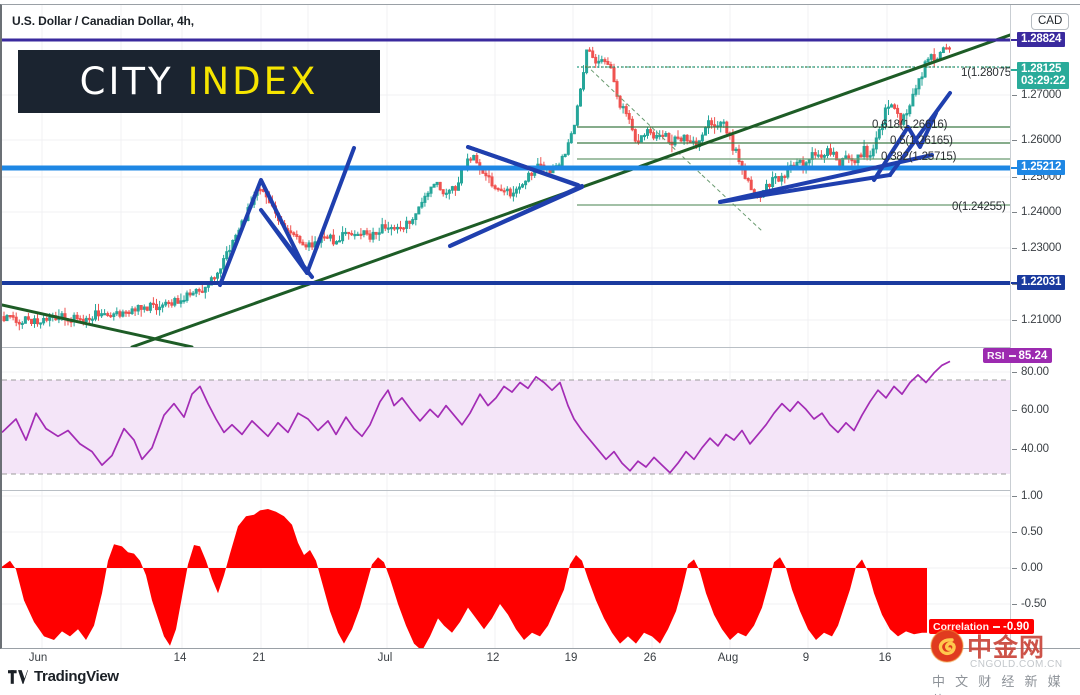 This screenshot has height=695, width=1080. I want to click on watermark-cjk-text: 中金网, so click(1006, 647).